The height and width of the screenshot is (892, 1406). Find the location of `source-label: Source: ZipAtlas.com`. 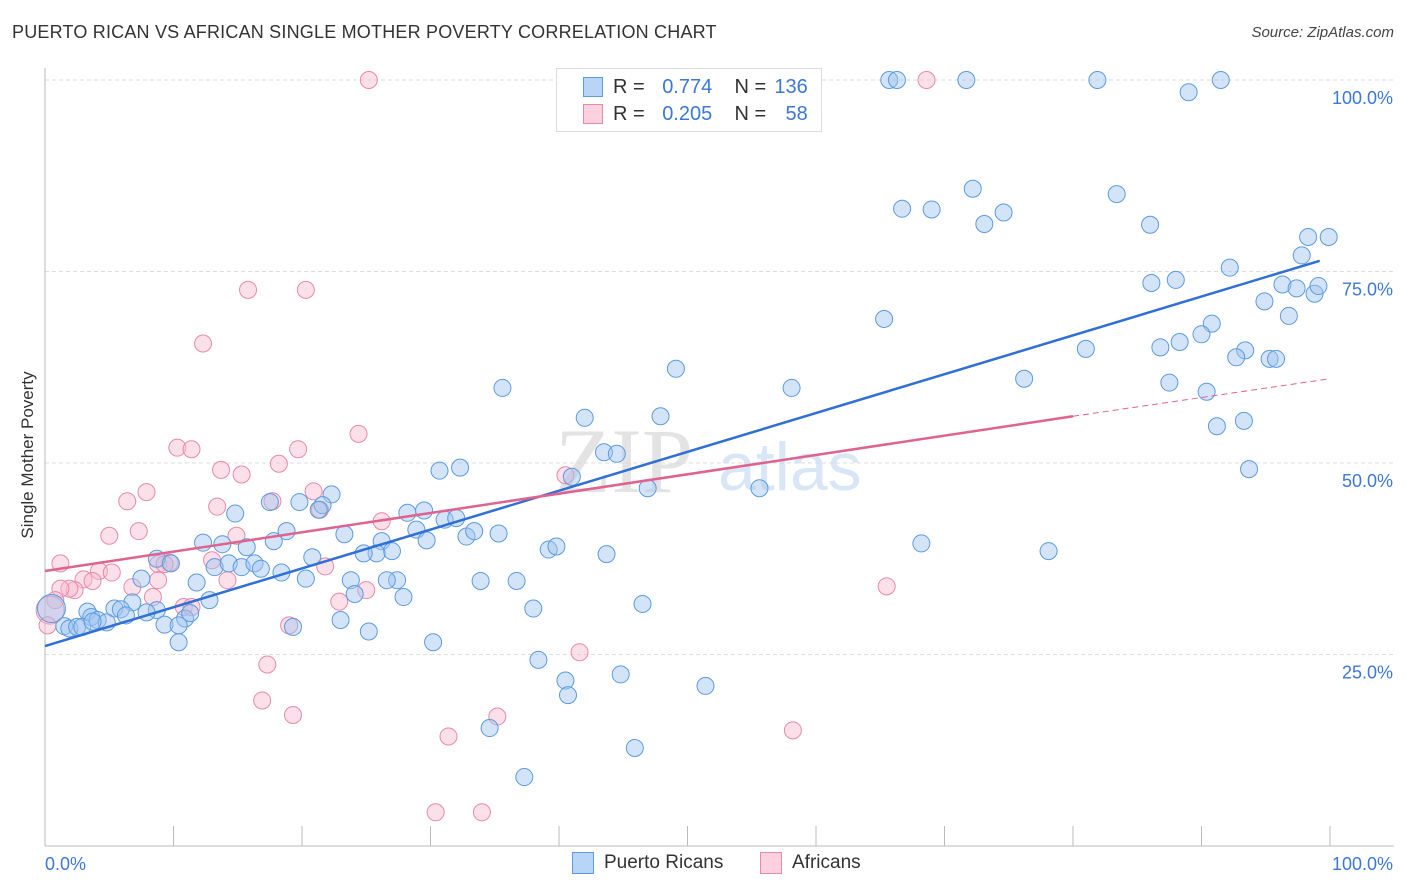

source-label: Source: ZipAtlas.com is located at coordinates (1322, 32).